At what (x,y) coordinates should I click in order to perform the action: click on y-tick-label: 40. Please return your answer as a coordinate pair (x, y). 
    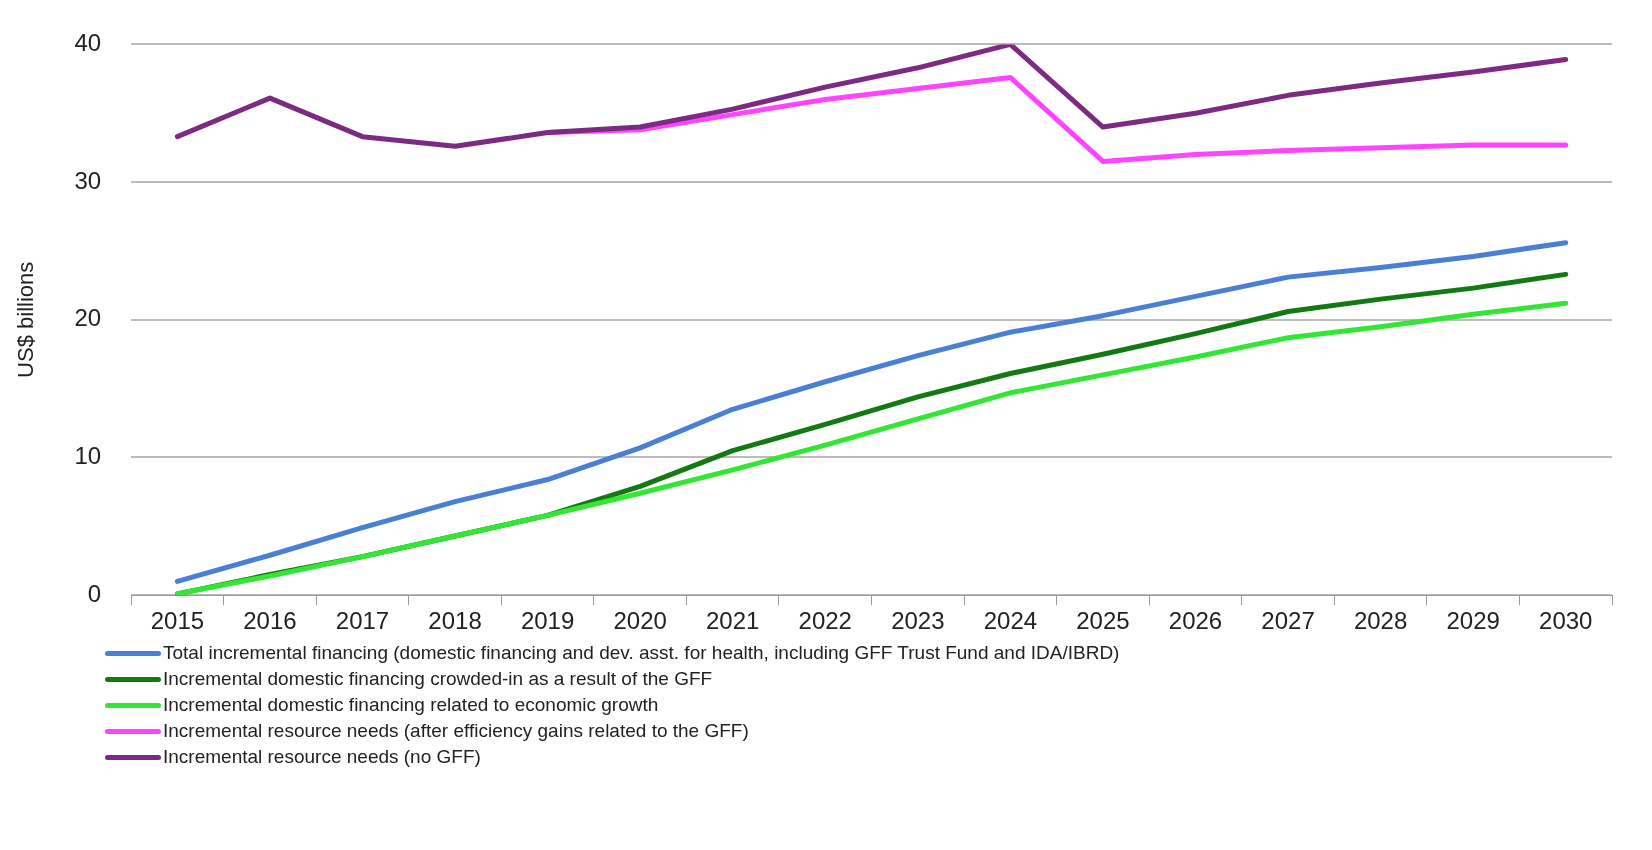
    Looking at the image, I should click on (88, 43).